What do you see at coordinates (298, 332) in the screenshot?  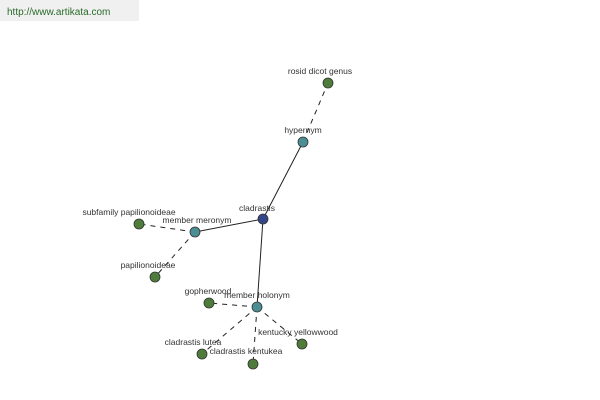 I see `node-label: kentucky yellowwood` at bounding box center [298, 332].